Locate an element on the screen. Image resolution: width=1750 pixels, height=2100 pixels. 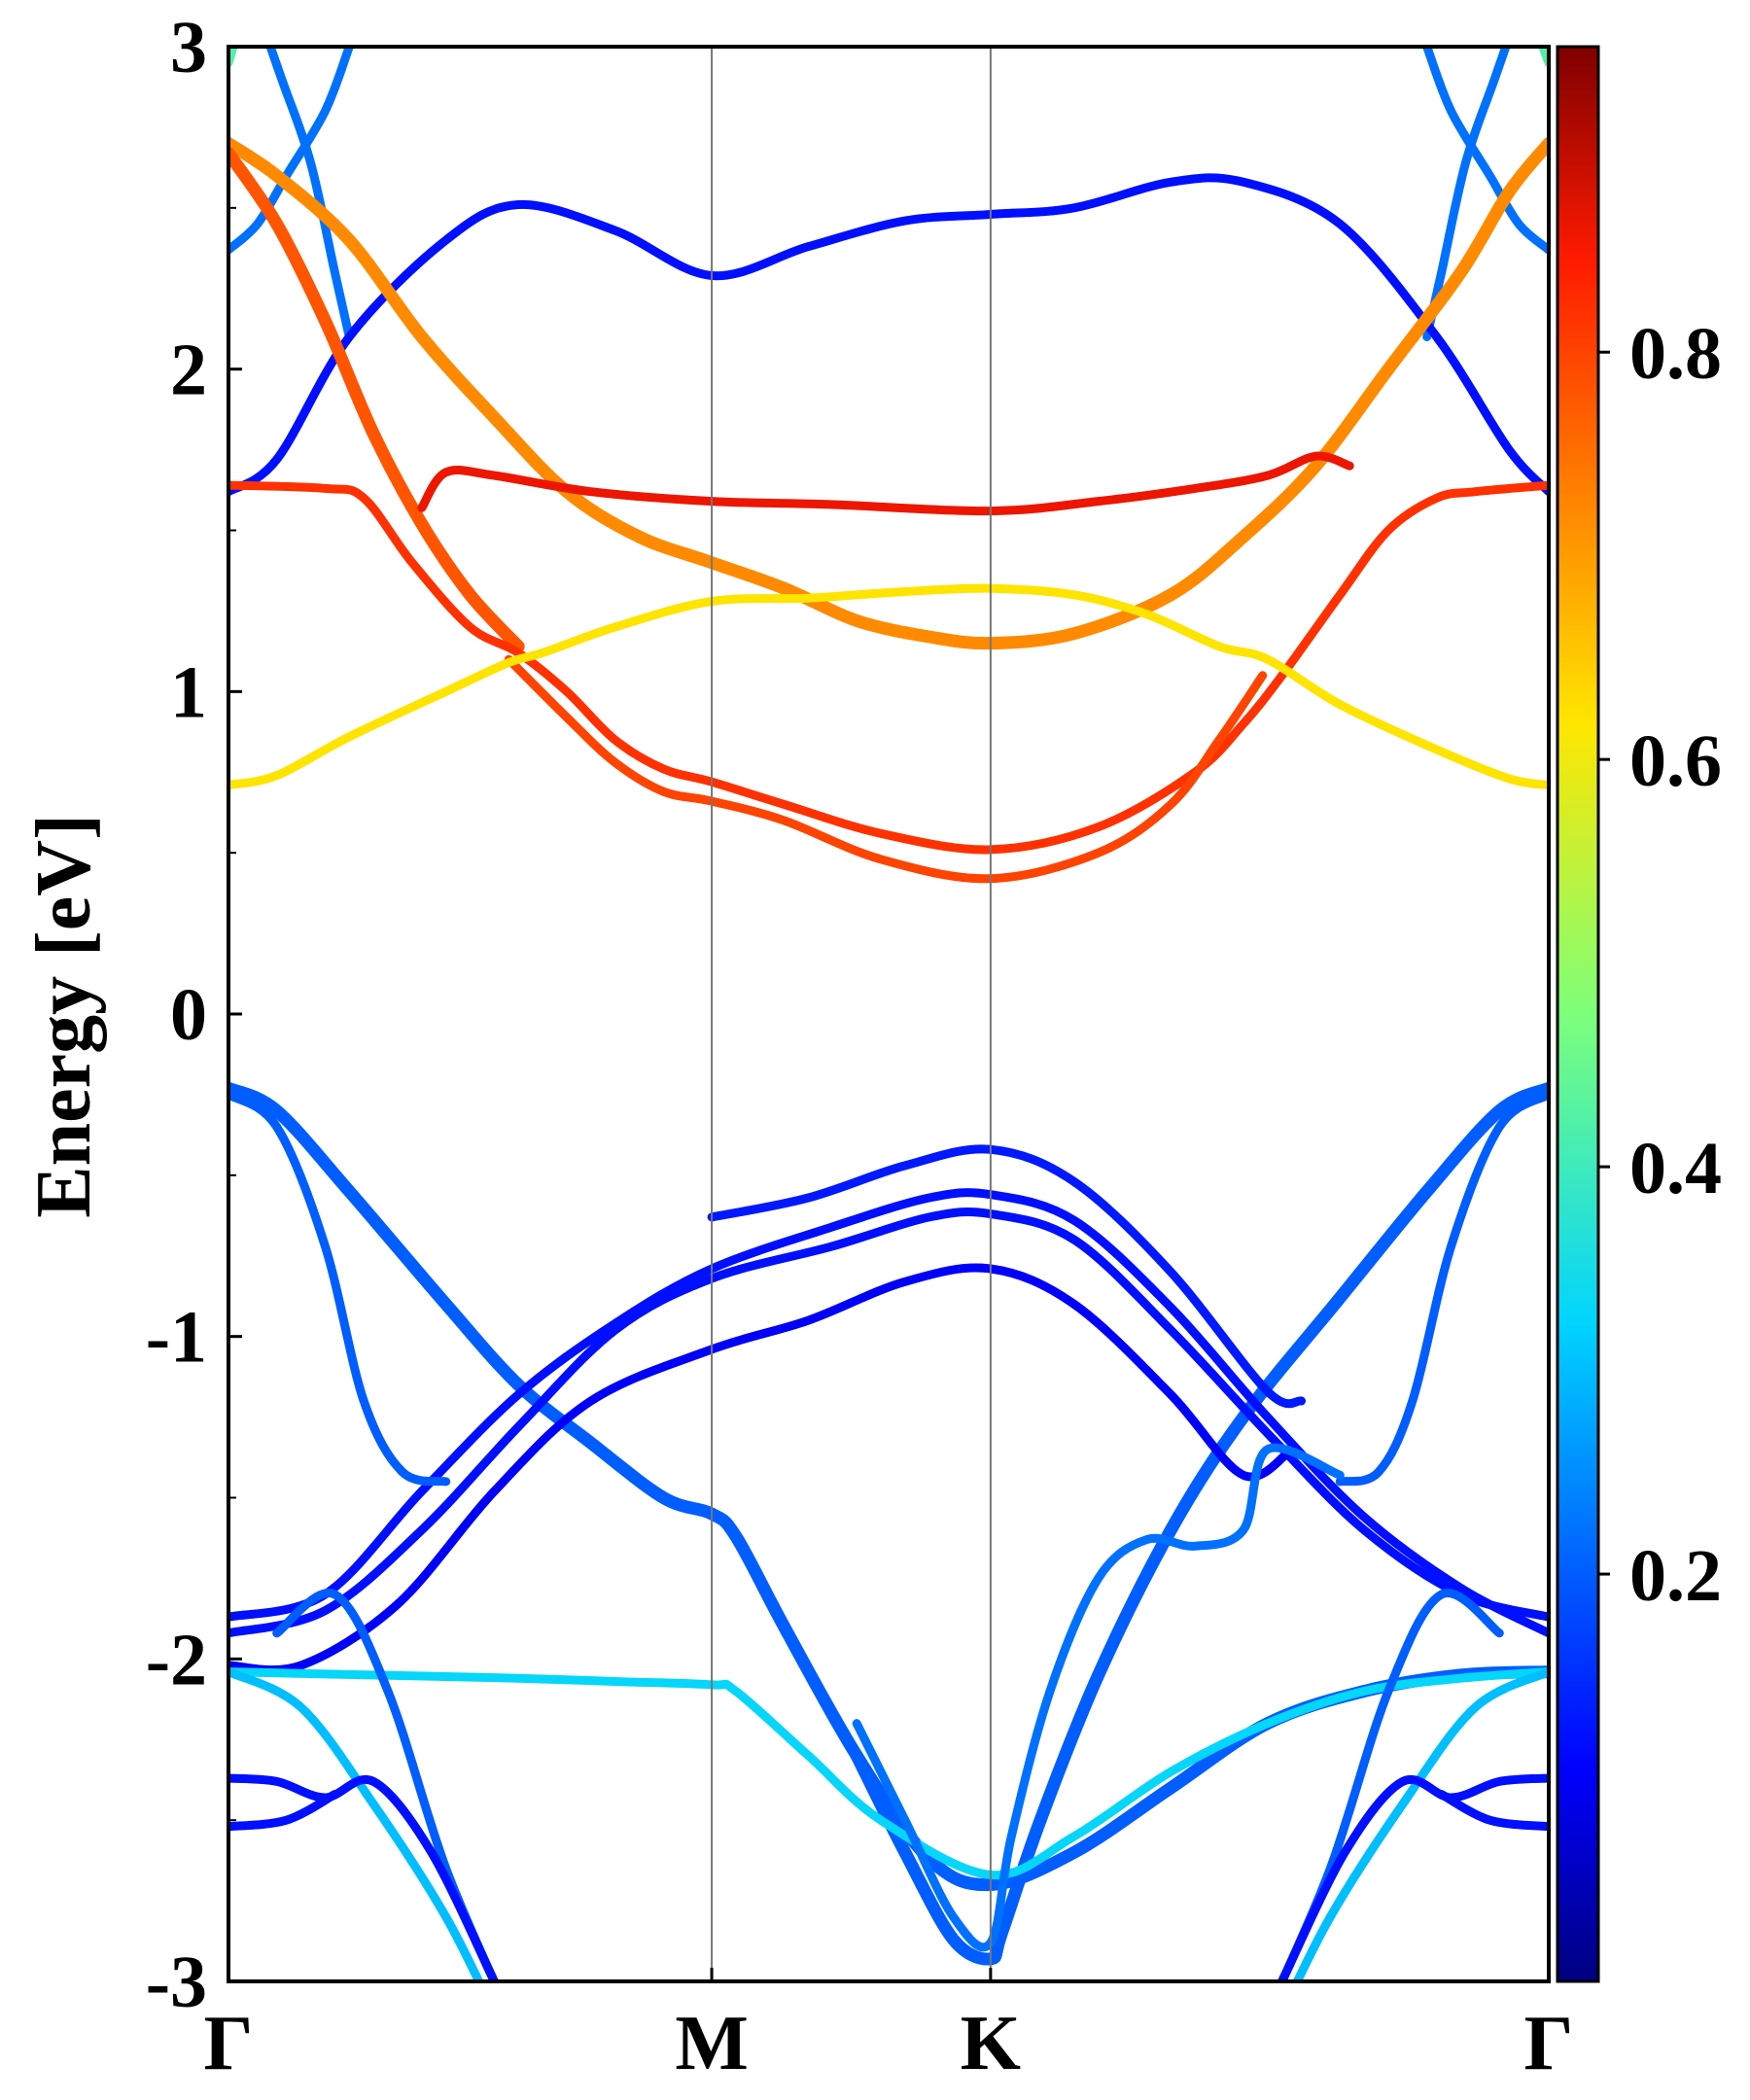
colorbar-tick-label: 0.2 is located at coordinates (1675, 1576).